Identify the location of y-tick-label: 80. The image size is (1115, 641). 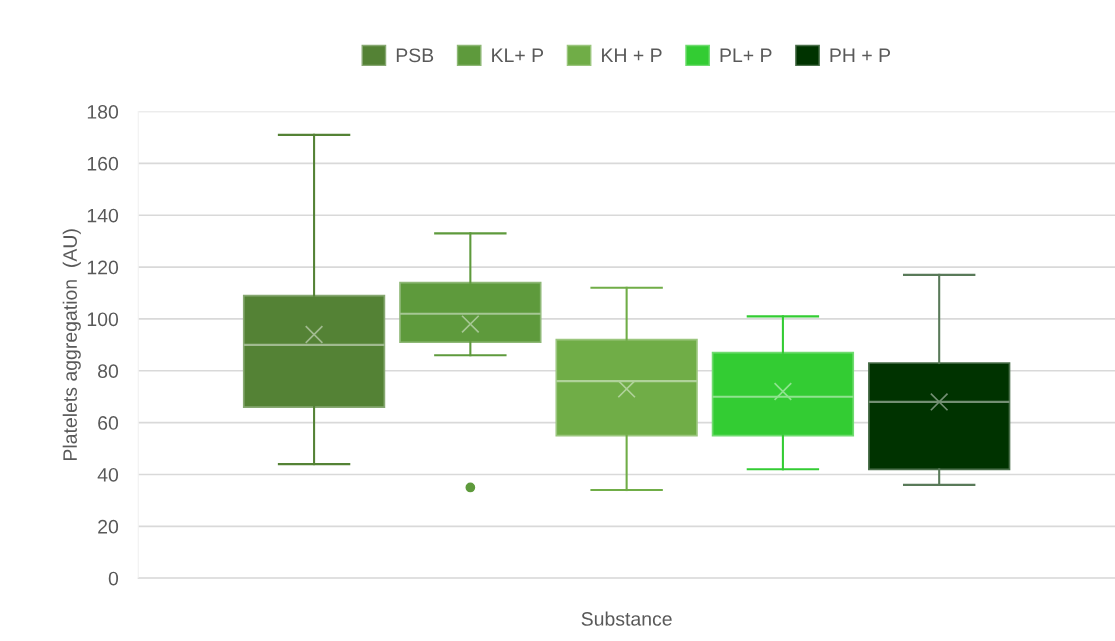
(108, 371).